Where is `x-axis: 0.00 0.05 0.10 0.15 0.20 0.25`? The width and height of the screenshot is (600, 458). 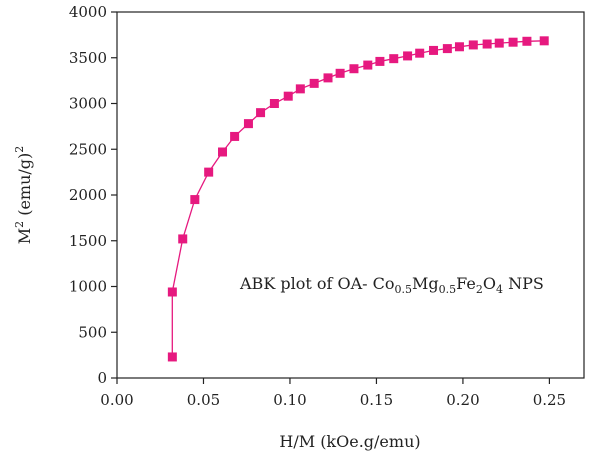
x-axis: 0.00 0.05 0.10 0.15 0.20 0.25 is located at coordinates (333, 393).